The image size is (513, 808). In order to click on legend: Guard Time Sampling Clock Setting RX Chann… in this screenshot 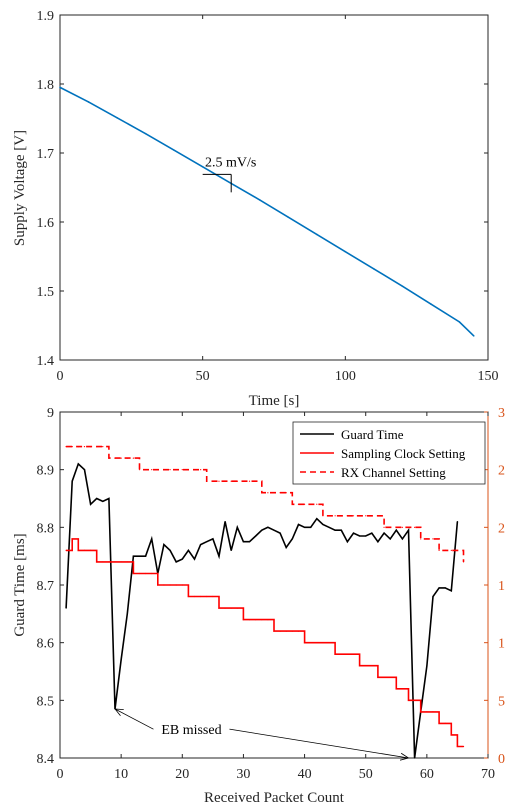, I will do `click(389, 453)`.